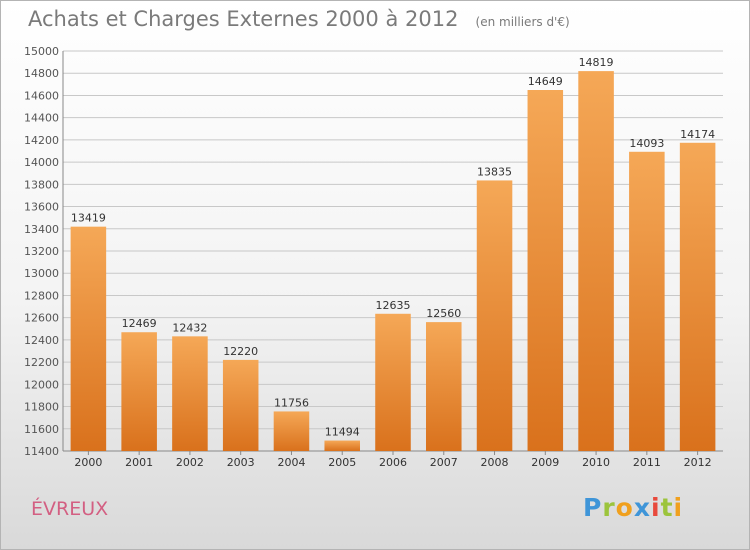  What do you see at coordinates (41, 140) in the screenshot?
I see `y-tick-label: 14200` at bounding box center [41, 140].